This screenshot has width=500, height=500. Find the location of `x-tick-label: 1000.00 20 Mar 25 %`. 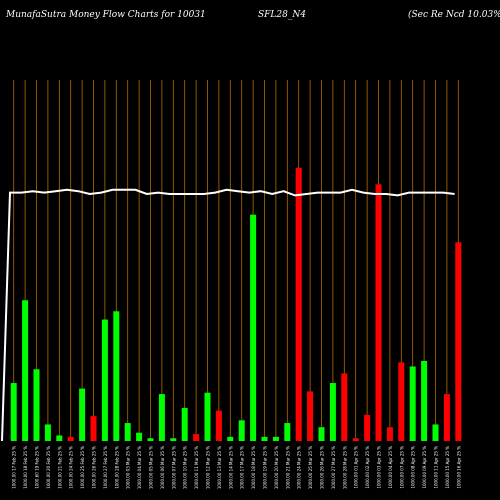

x-tick-label: 1000.00 20 Mar 25 % is located at coordinates (276, 467).